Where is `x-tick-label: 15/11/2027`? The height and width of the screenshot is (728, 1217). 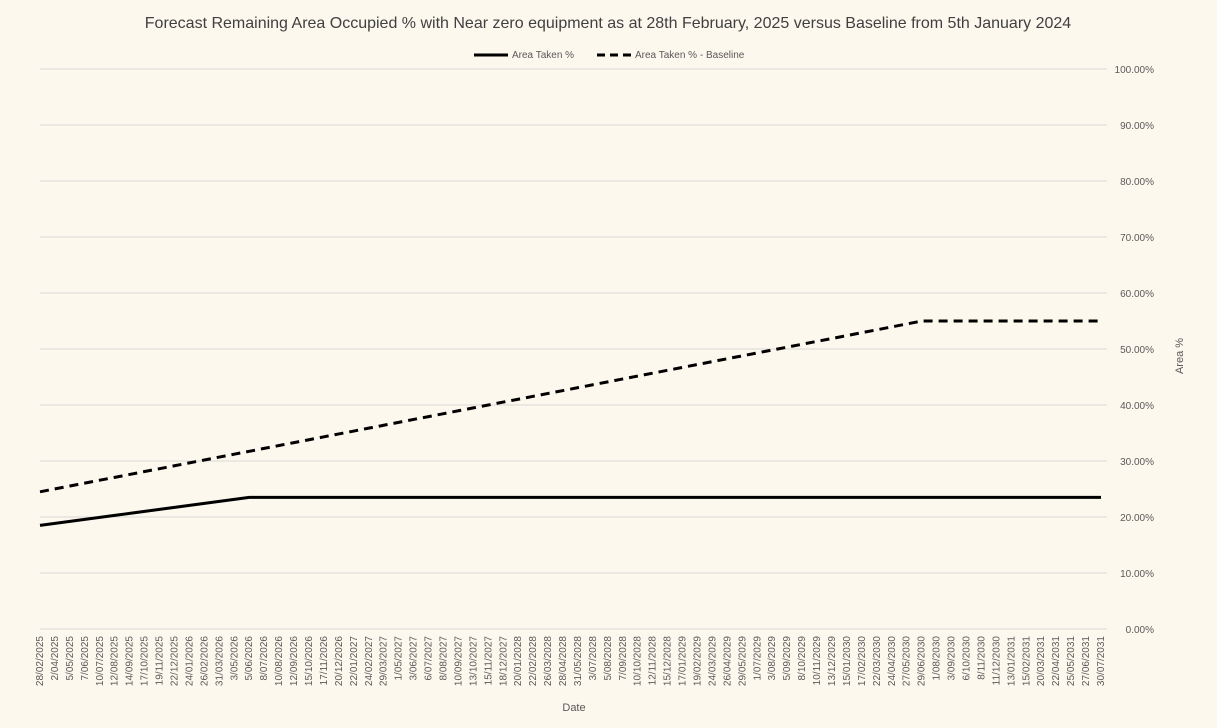
x-tick-label: 15/11/2027 is located at coordinates (488, 661).